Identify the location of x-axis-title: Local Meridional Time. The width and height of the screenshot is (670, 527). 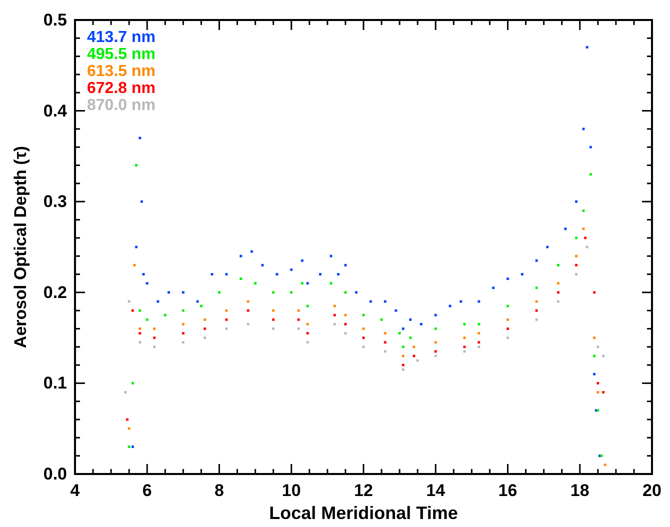
(363, 513).